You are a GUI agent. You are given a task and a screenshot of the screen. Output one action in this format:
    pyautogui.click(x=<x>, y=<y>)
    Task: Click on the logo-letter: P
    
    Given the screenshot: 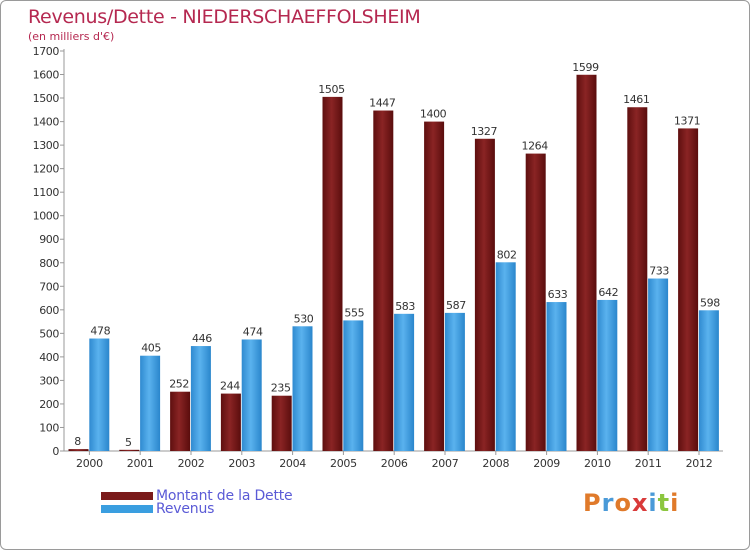 What is the action you would take?
    pyautogui.click(x=592, y=503)
    